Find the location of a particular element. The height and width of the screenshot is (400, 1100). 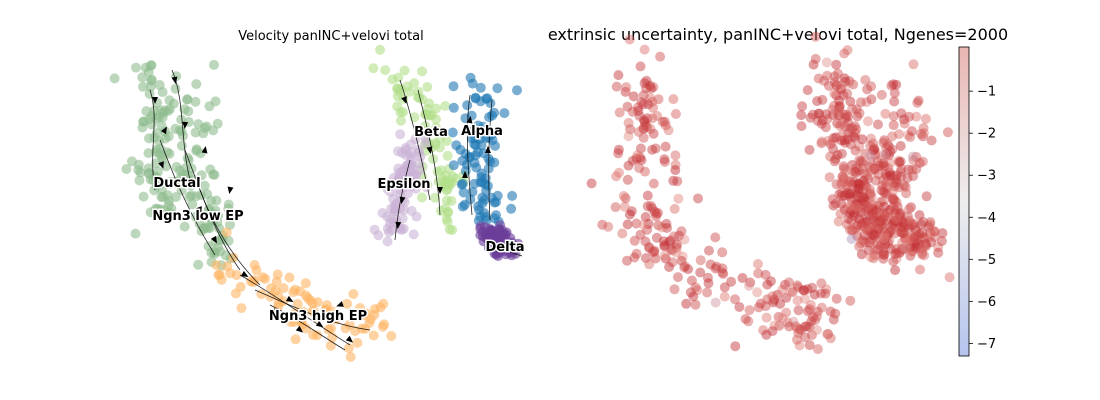

colorbar: −1 −2 −3 −4 −5 −6 −7 is located at coordinates (977, 201).